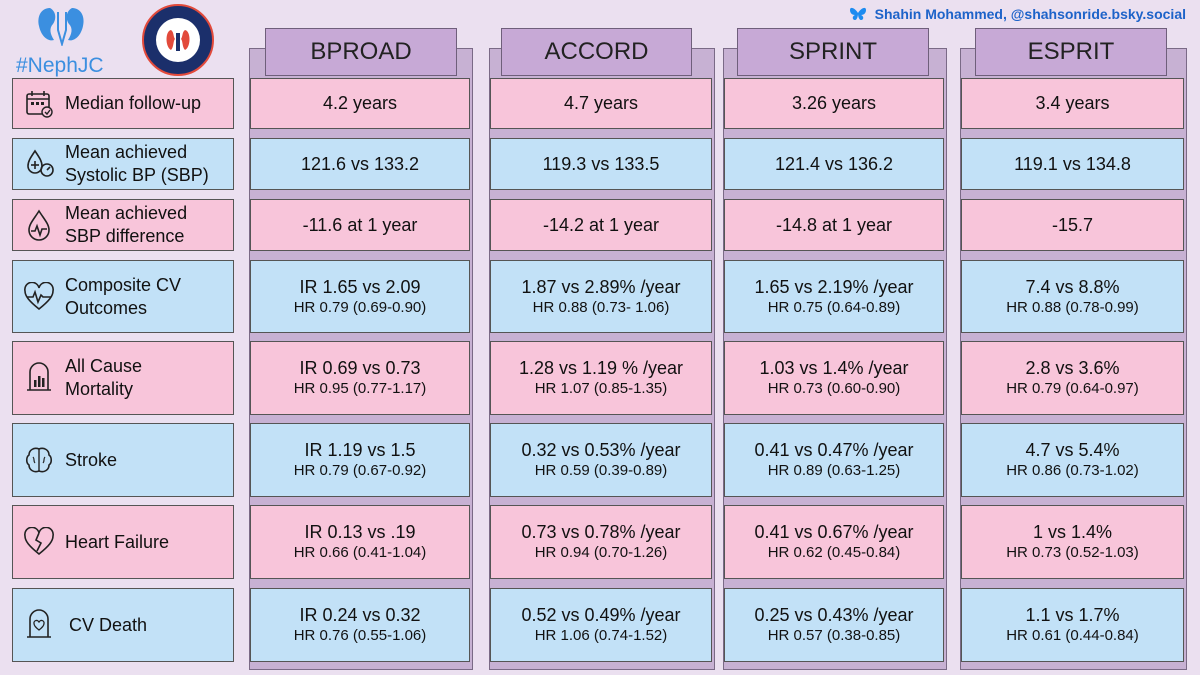  What do you see at coordinates (360, 450) in the screenshot?
I see `cell-primary-value: IR 1.19 vs 1.5` at bounding box center [360, 450].